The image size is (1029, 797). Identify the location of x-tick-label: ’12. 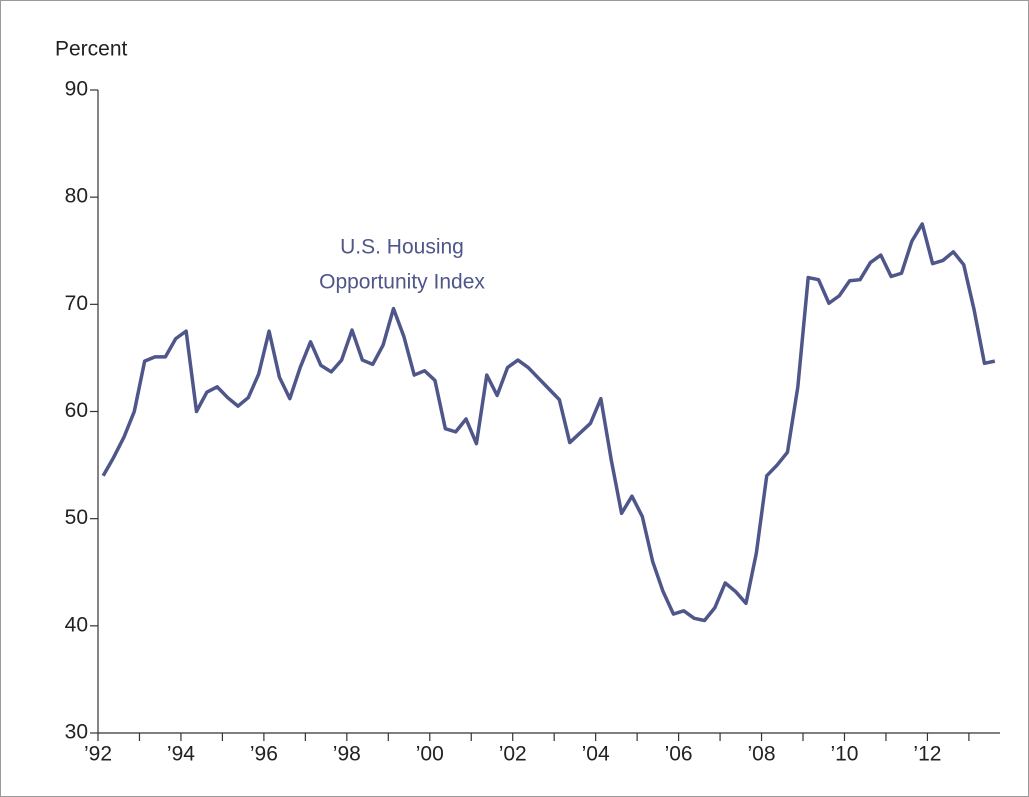
(927, 754).